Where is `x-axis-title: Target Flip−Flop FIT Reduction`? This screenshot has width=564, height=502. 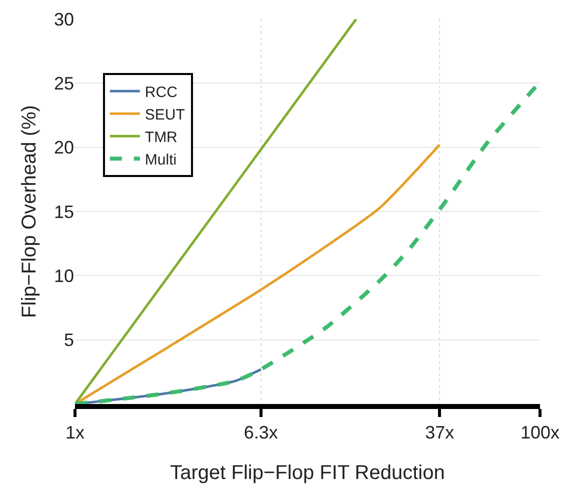
x-axis-title: Target Flip−Flop FIT Reduction is located at coordinates (307, 473).